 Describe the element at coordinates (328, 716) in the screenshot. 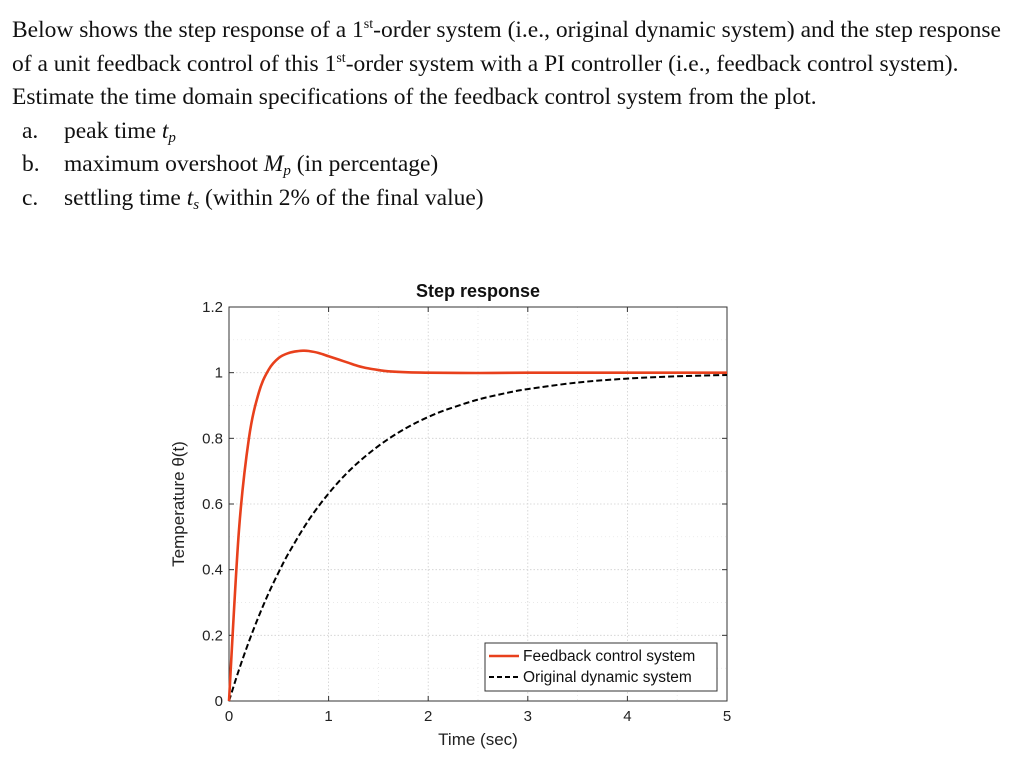

I see `x-tick-label: 1` at that location.